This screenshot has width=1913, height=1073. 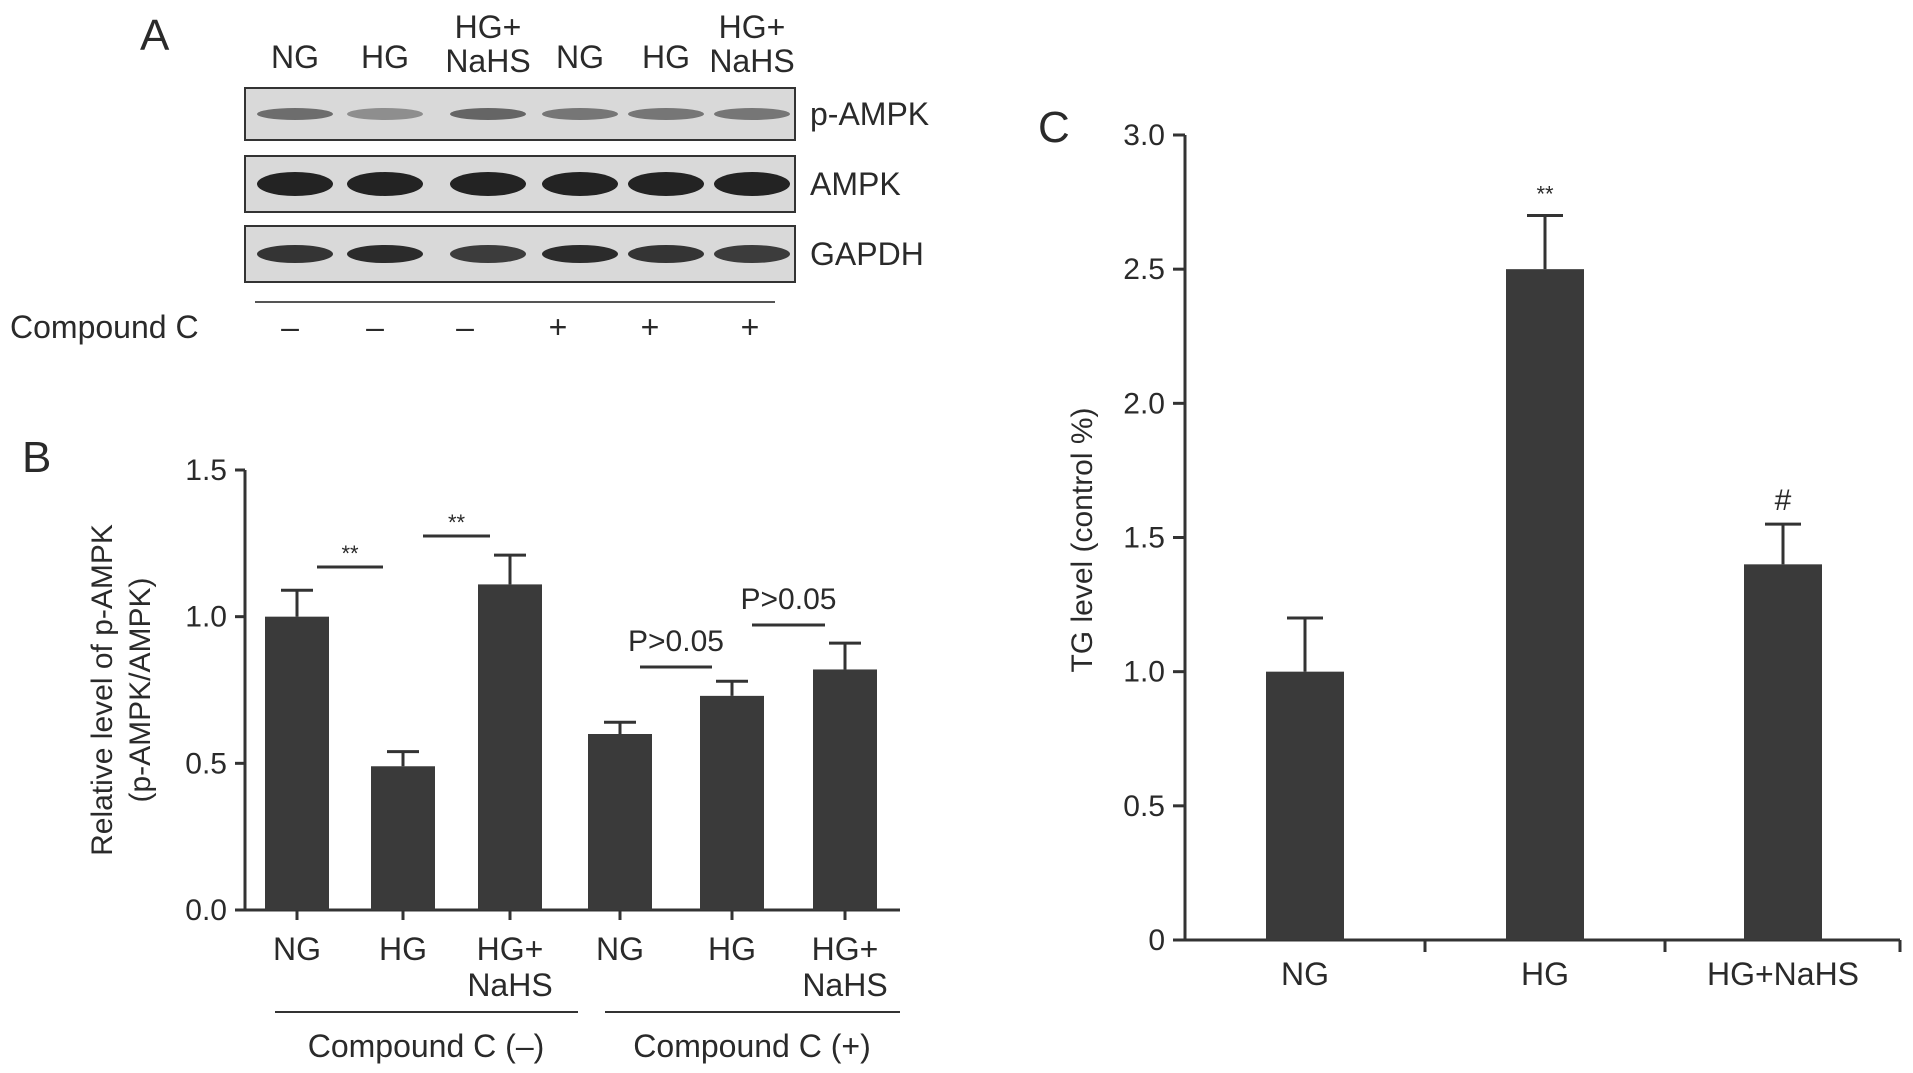 I want to click on y-tick-label: 0.0, so click(x=206, y=910).